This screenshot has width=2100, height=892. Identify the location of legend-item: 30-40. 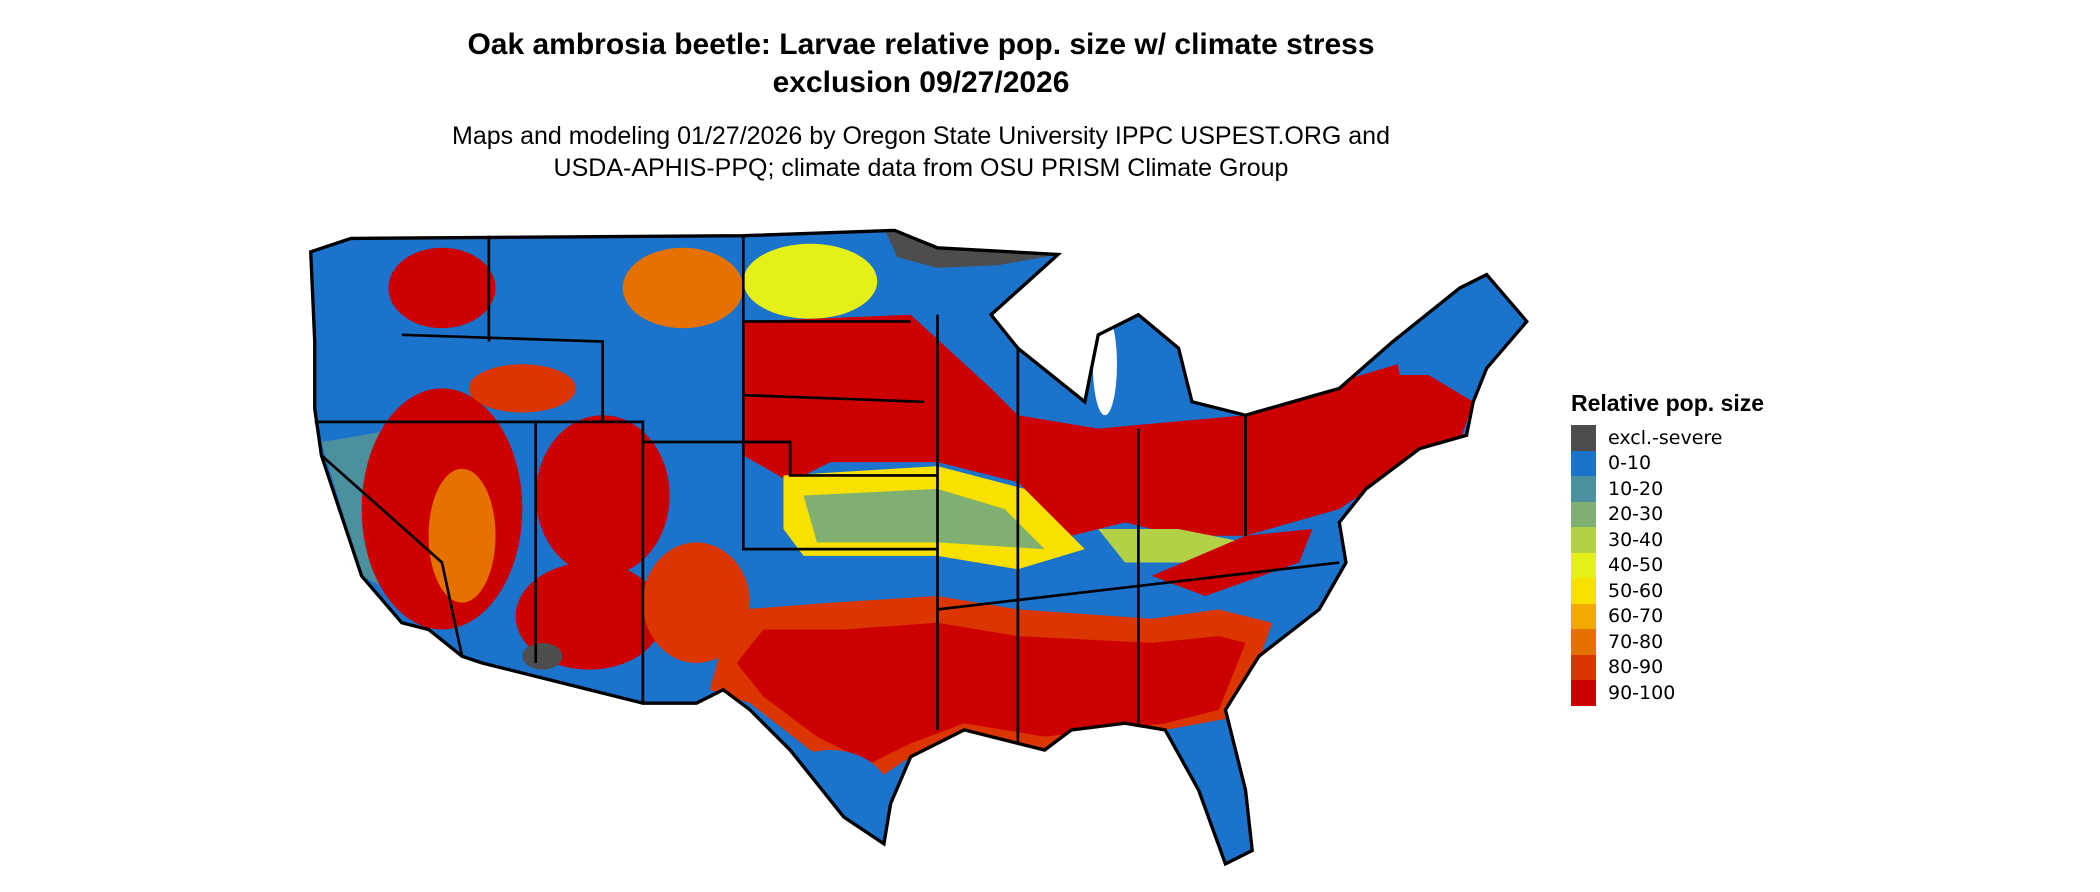
(1667, 540).